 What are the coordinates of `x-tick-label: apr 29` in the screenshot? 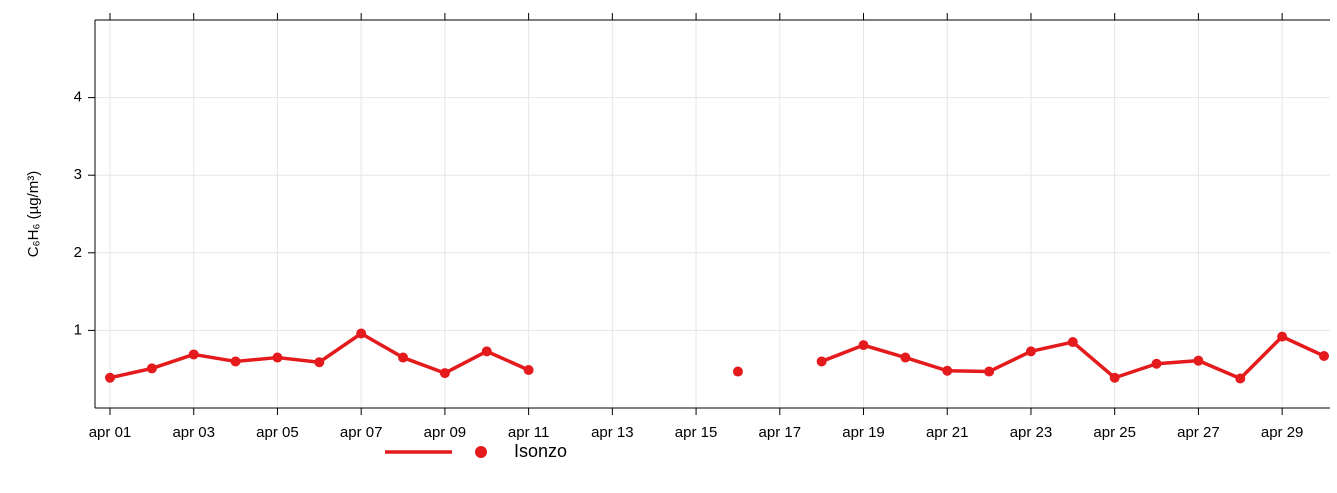 It's located at (1282, 432).